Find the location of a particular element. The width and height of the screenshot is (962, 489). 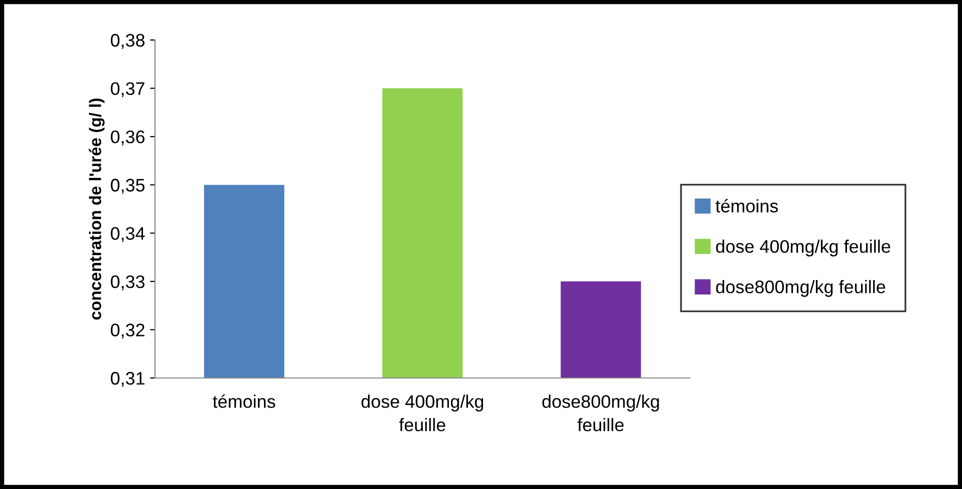

y-tick-label: 0,38 is located at coordinates (127, 41).